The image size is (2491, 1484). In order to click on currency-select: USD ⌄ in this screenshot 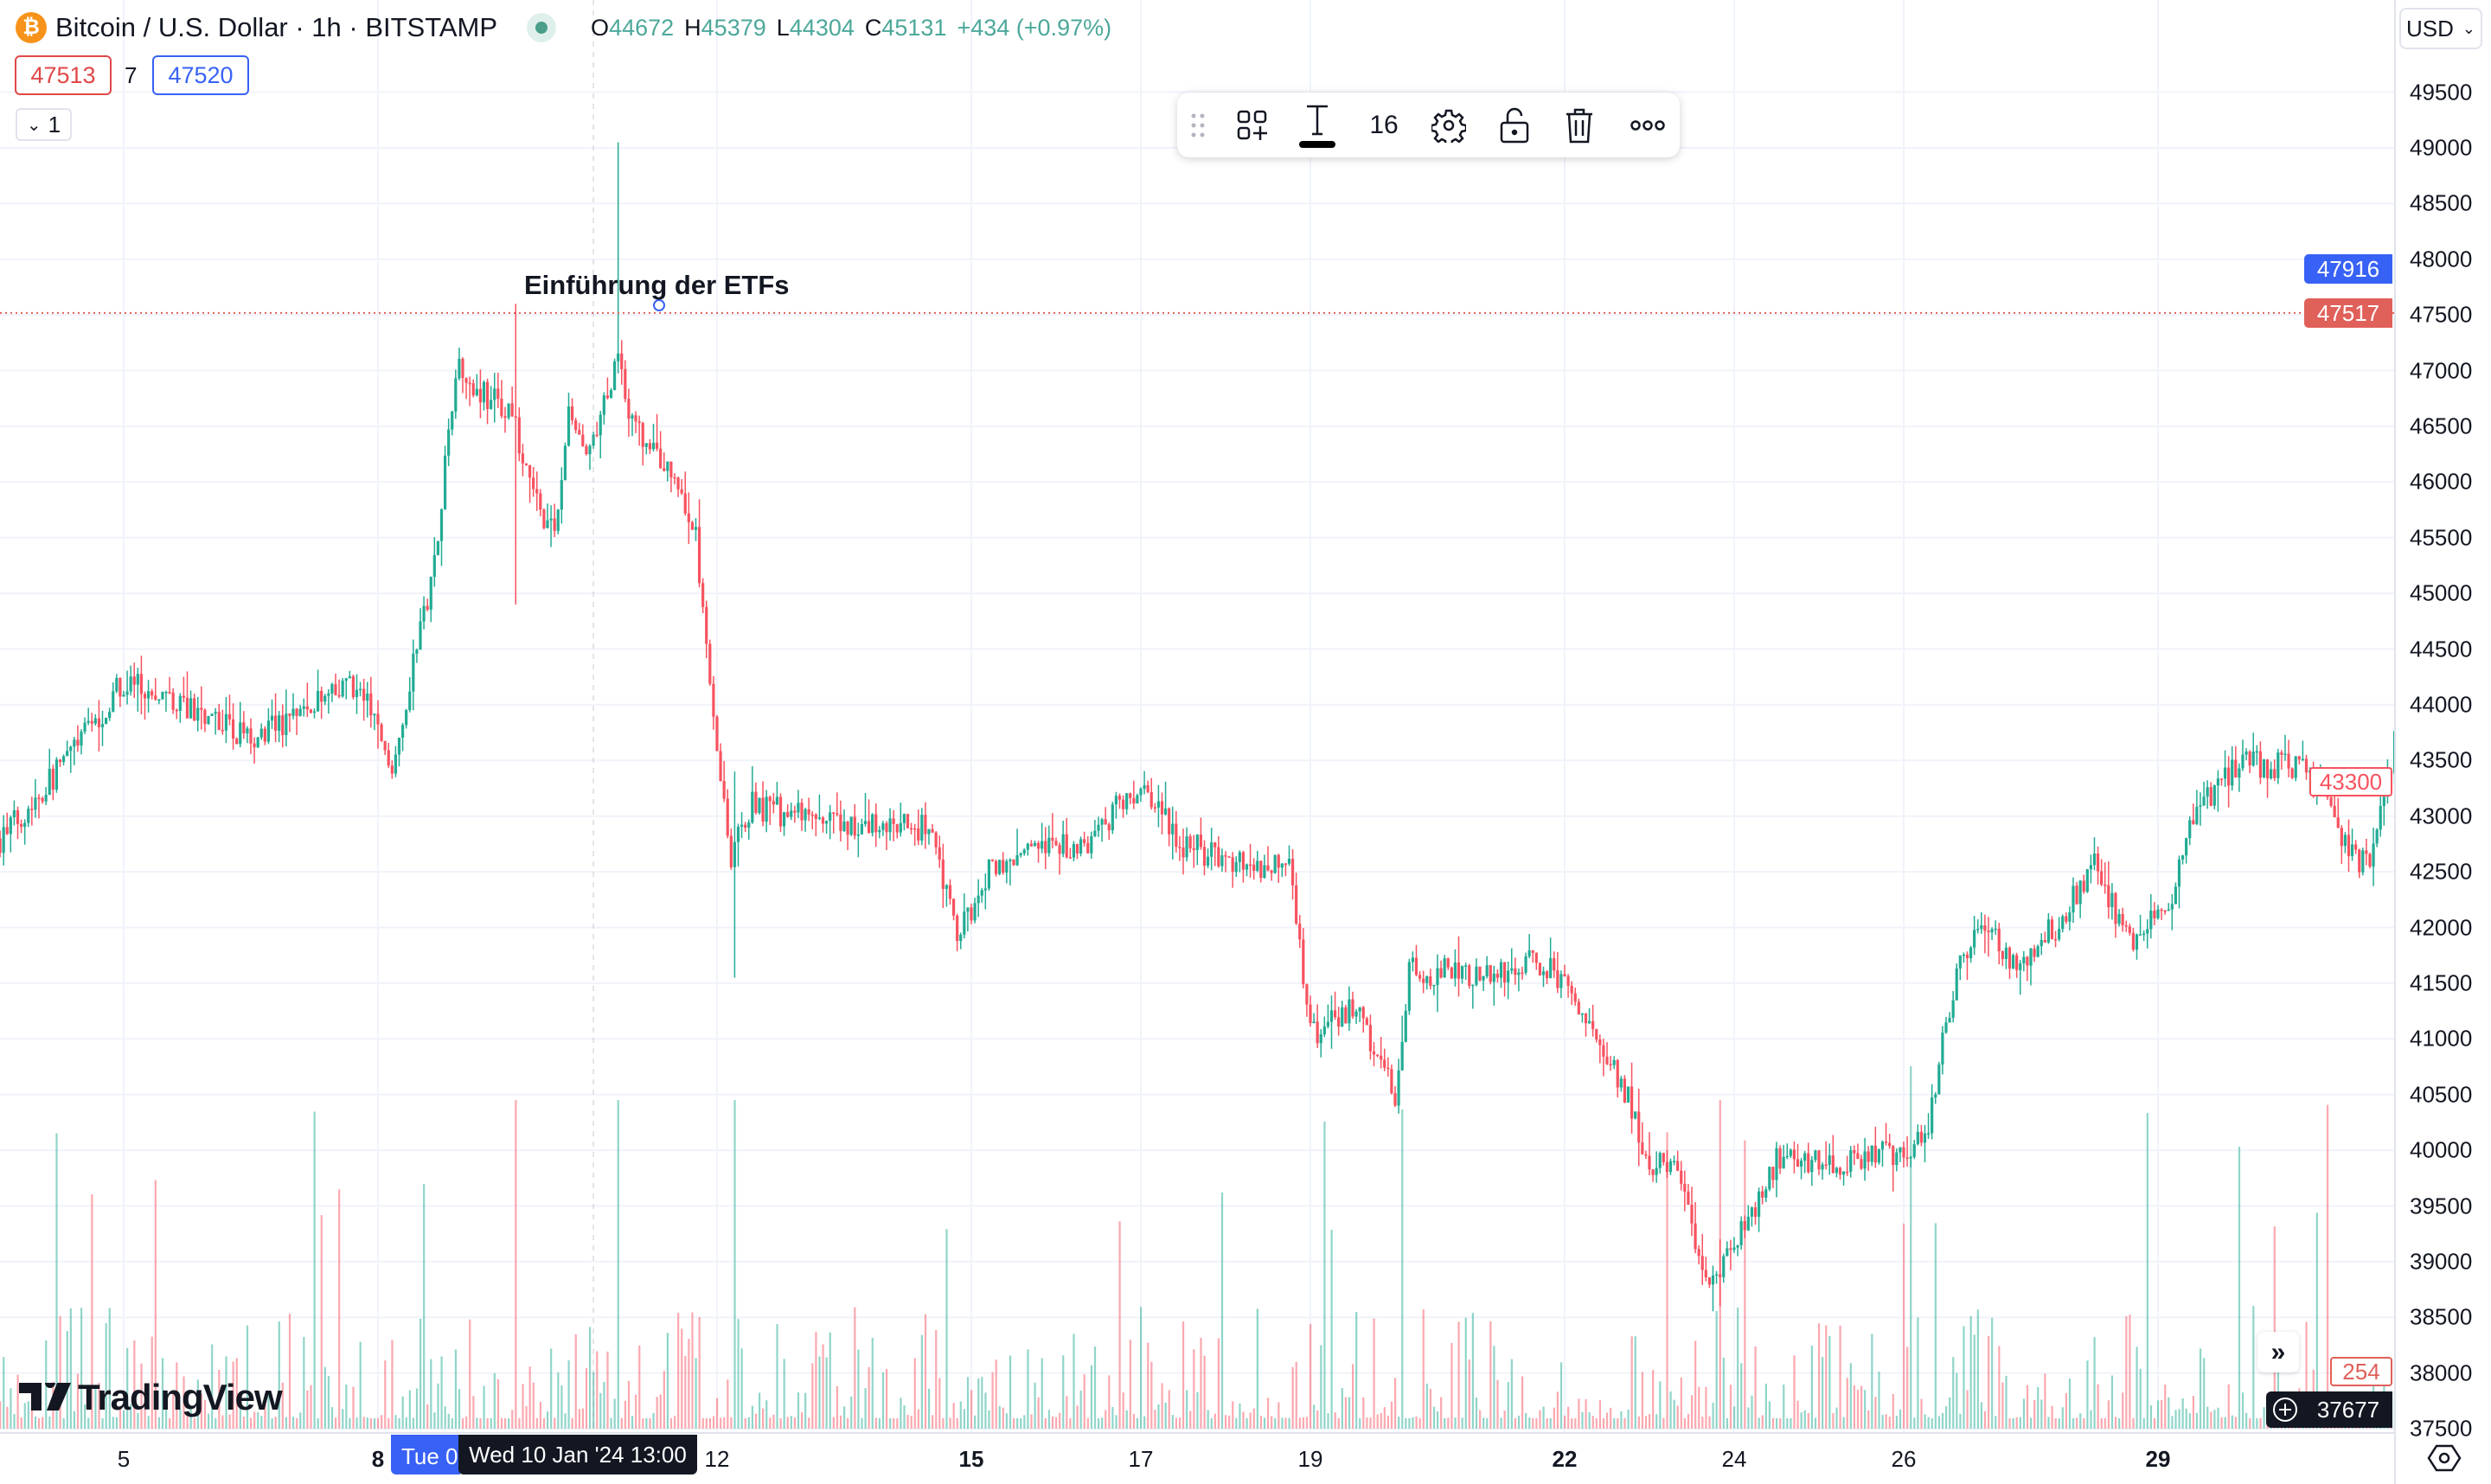, I will do `click(2440, 28)`.